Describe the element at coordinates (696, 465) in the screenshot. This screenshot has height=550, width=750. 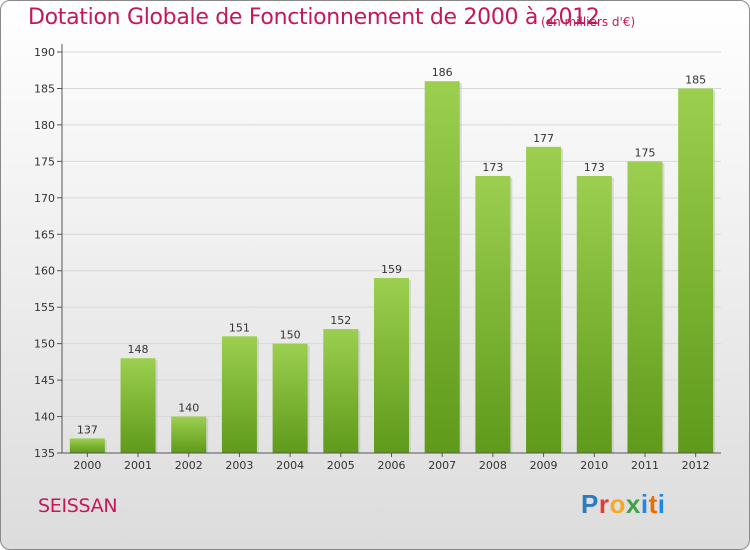
I see `x-tick-label: 2012` at that location.